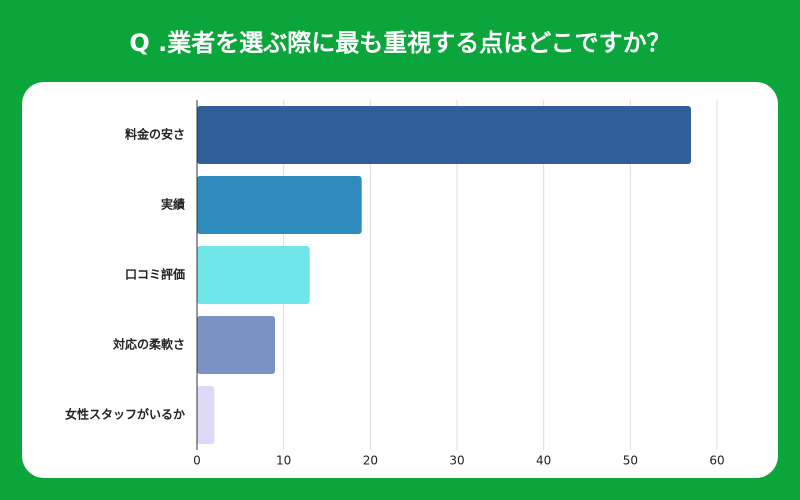  I want to click on x-tick-label: 20, so click(370, 461).